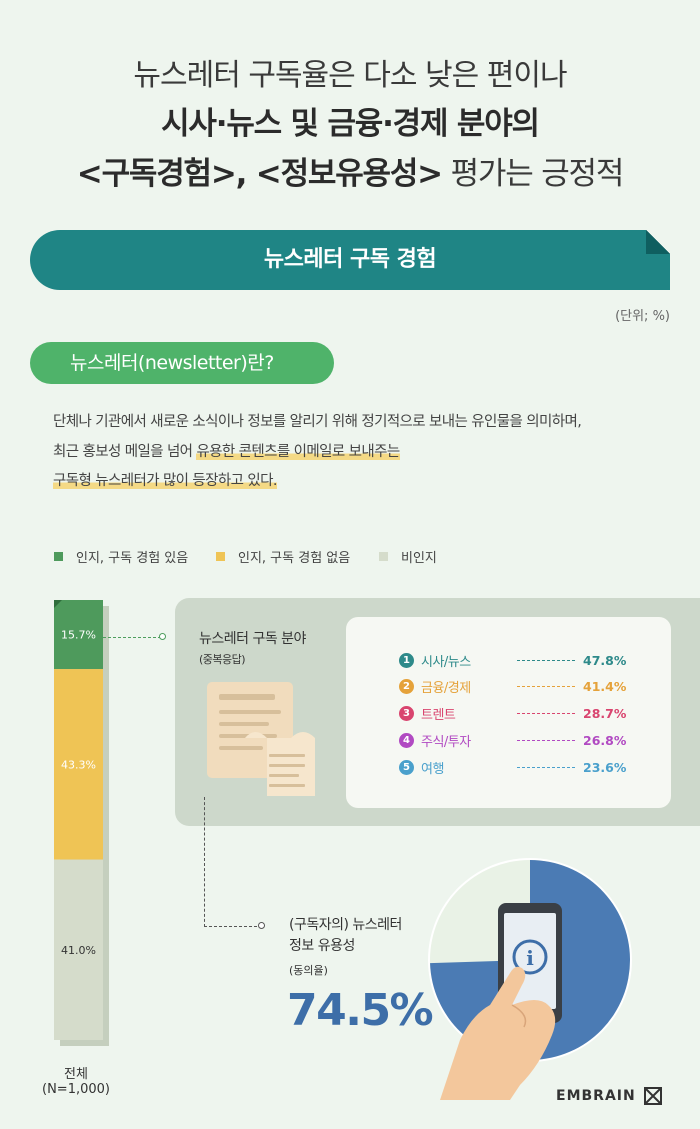  I want to click on connector-line-horizontal, so click(233, 926).